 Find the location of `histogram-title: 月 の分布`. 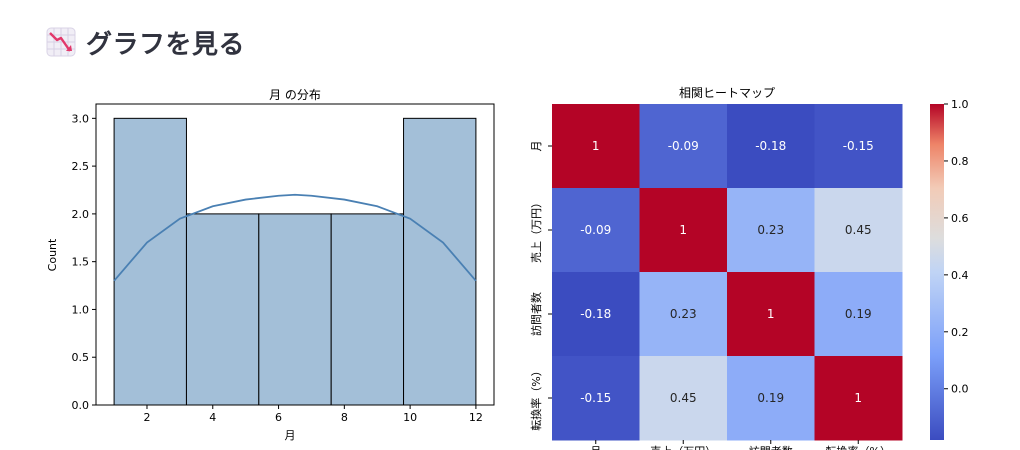

histogram-title: 月 の分布 is located at coordinates (295, 95).